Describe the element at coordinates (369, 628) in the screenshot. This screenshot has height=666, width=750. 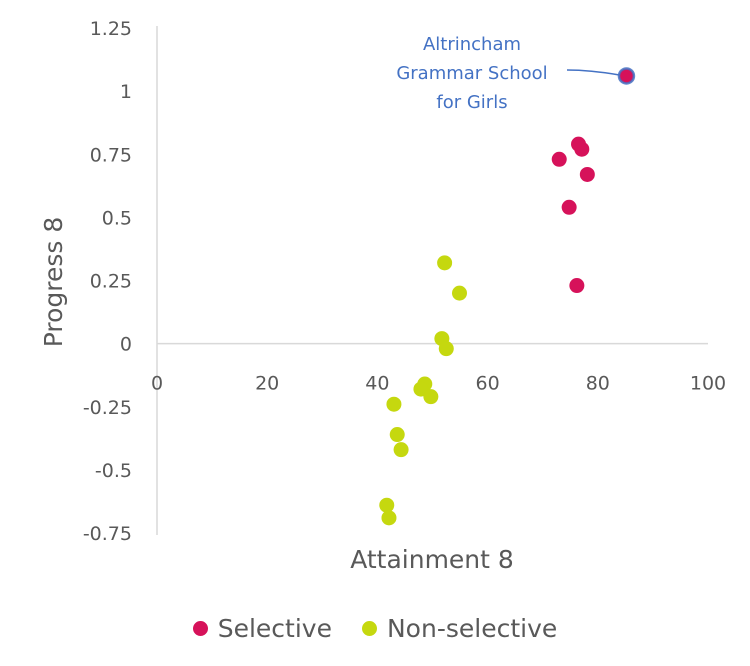
I see `legend-swatch-non-selective` at that location.